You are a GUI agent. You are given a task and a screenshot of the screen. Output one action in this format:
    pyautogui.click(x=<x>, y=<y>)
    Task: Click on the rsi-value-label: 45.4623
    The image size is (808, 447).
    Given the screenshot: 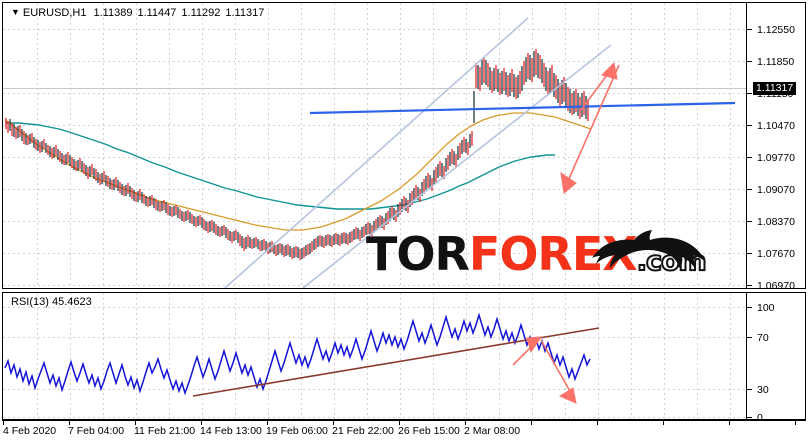 What is the action you would take?
    pyautogui.click(x=71, y=302)
    